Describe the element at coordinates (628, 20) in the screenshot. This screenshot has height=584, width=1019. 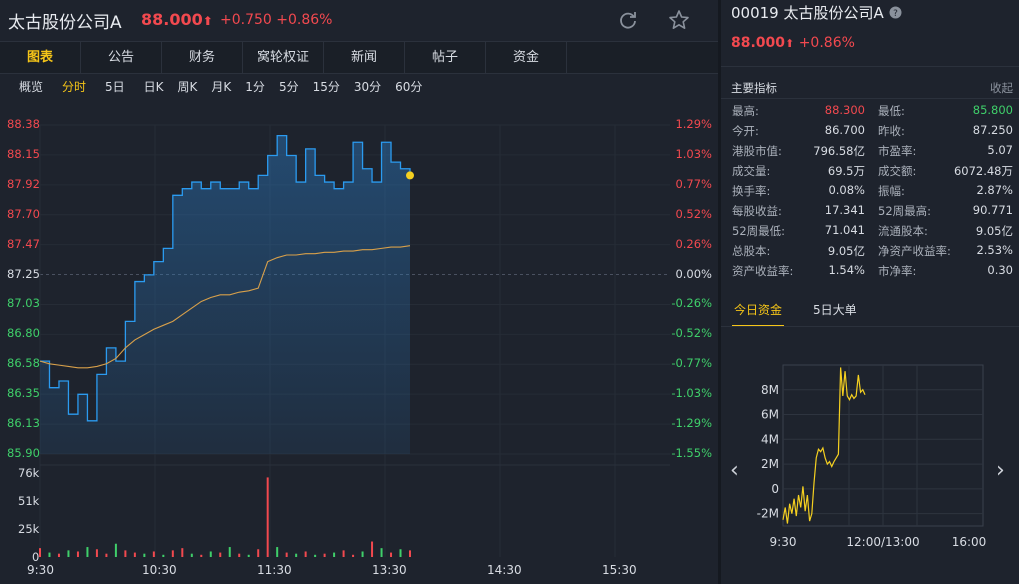
I see `refresh-icon` at that location.